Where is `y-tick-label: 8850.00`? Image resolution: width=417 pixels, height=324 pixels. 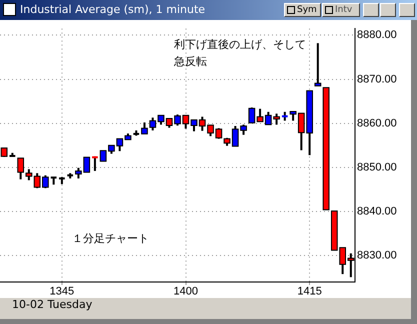 y-tick-label: 8850.00 is located at coordinates (377, 167).